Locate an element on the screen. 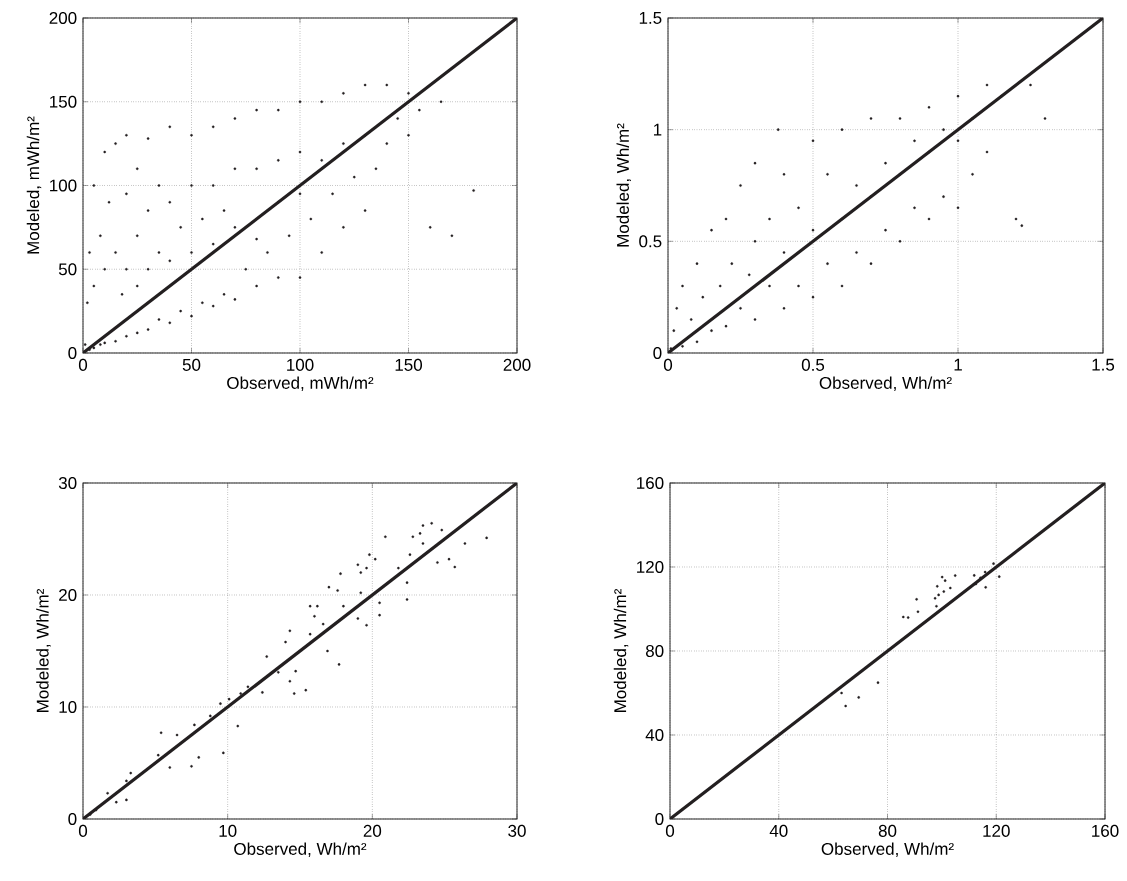 Image resolution: width=1127 pixels, height=881 pixels. y-tick-label: 40 is located at coordinates (654, 735).